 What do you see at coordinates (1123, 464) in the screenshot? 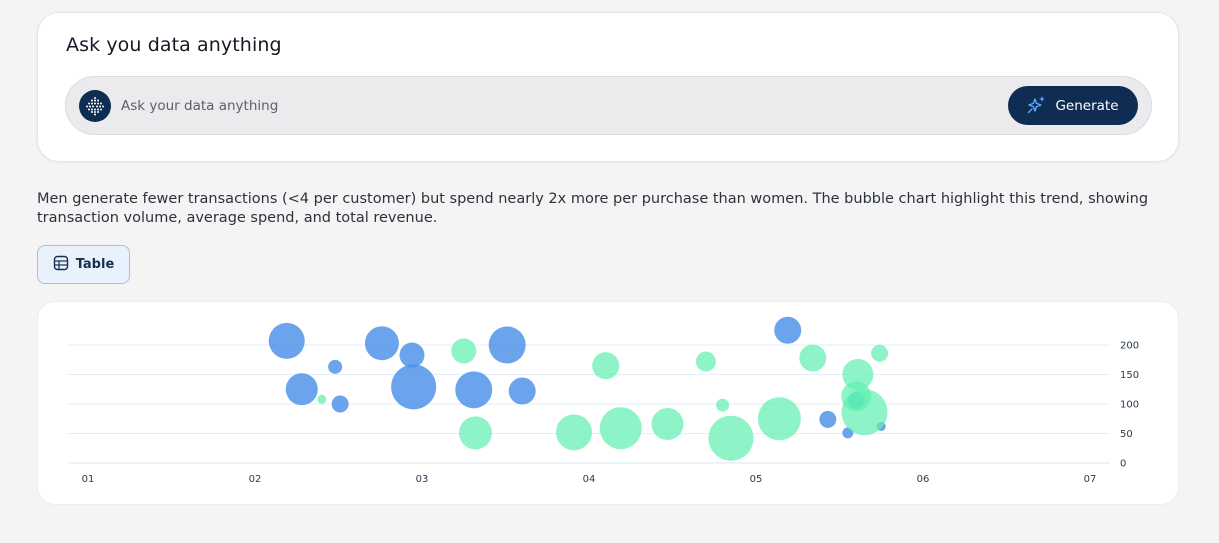
I see `y-tick-label: 0` at bounding box center [1123, 464].